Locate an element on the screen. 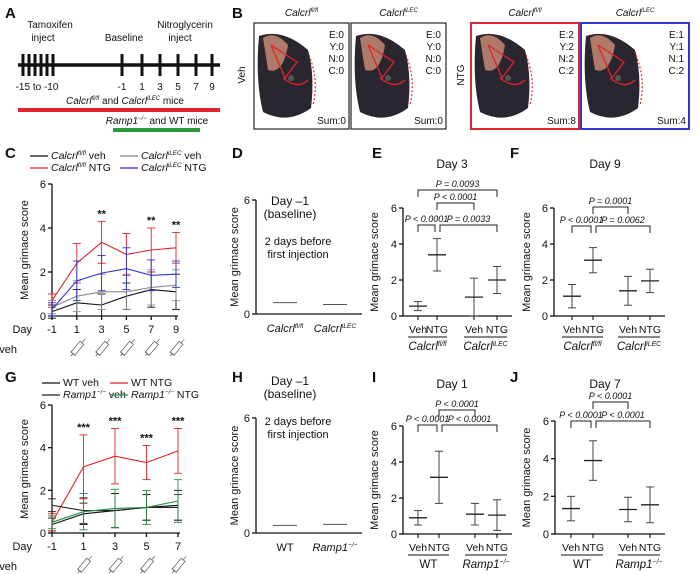 This screenshot has height=574, width=699. score-text: E:2 is located at coordinates (566, 35).